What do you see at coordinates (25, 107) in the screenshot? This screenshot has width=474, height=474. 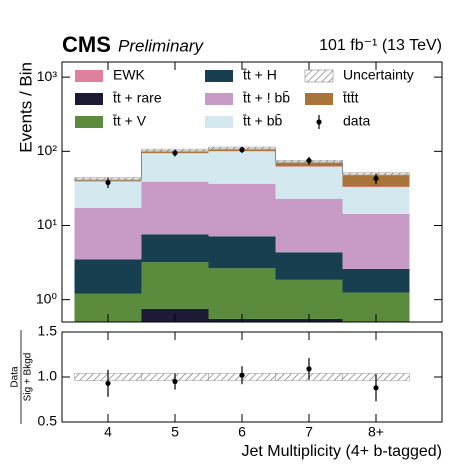 I see `y-axis-label: Events / Bin` at bounding box center [25, 107].